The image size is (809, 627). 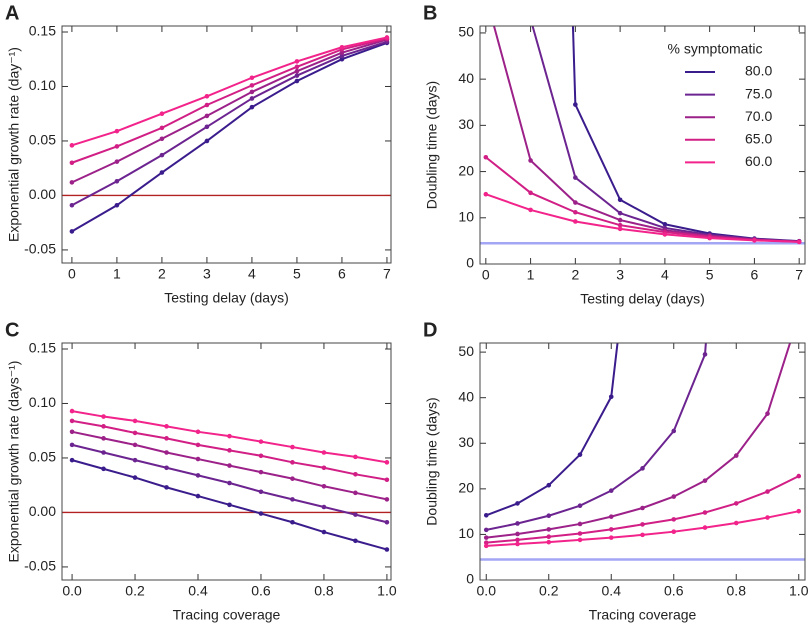 I want to click on x-tick-label: 7, so click(x=387, y=274).